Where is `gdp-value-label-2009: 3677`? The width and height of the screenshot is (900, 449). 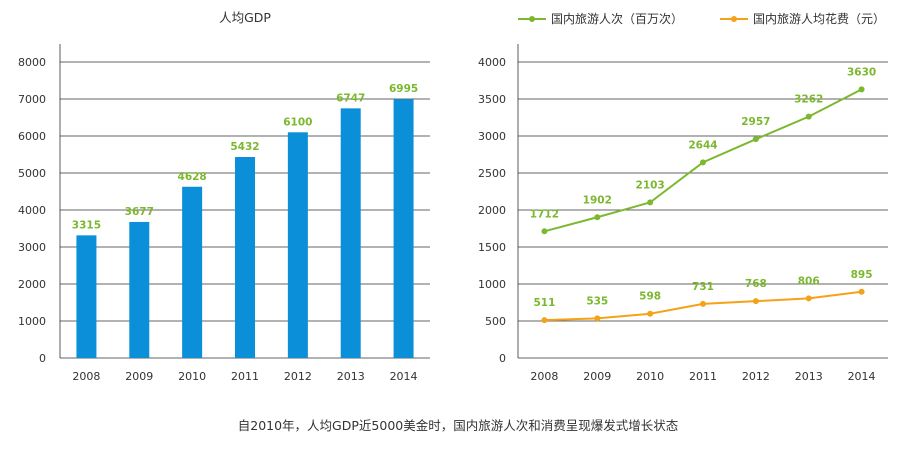
gdp-value-label-2009: 3677 is located at coordinates (139, 212).